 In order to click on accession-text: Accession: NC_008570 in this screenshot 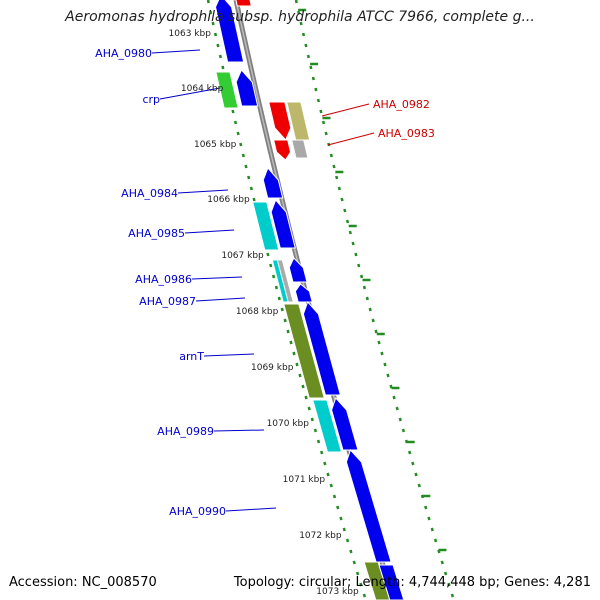, I will do `click(83, 582)`.